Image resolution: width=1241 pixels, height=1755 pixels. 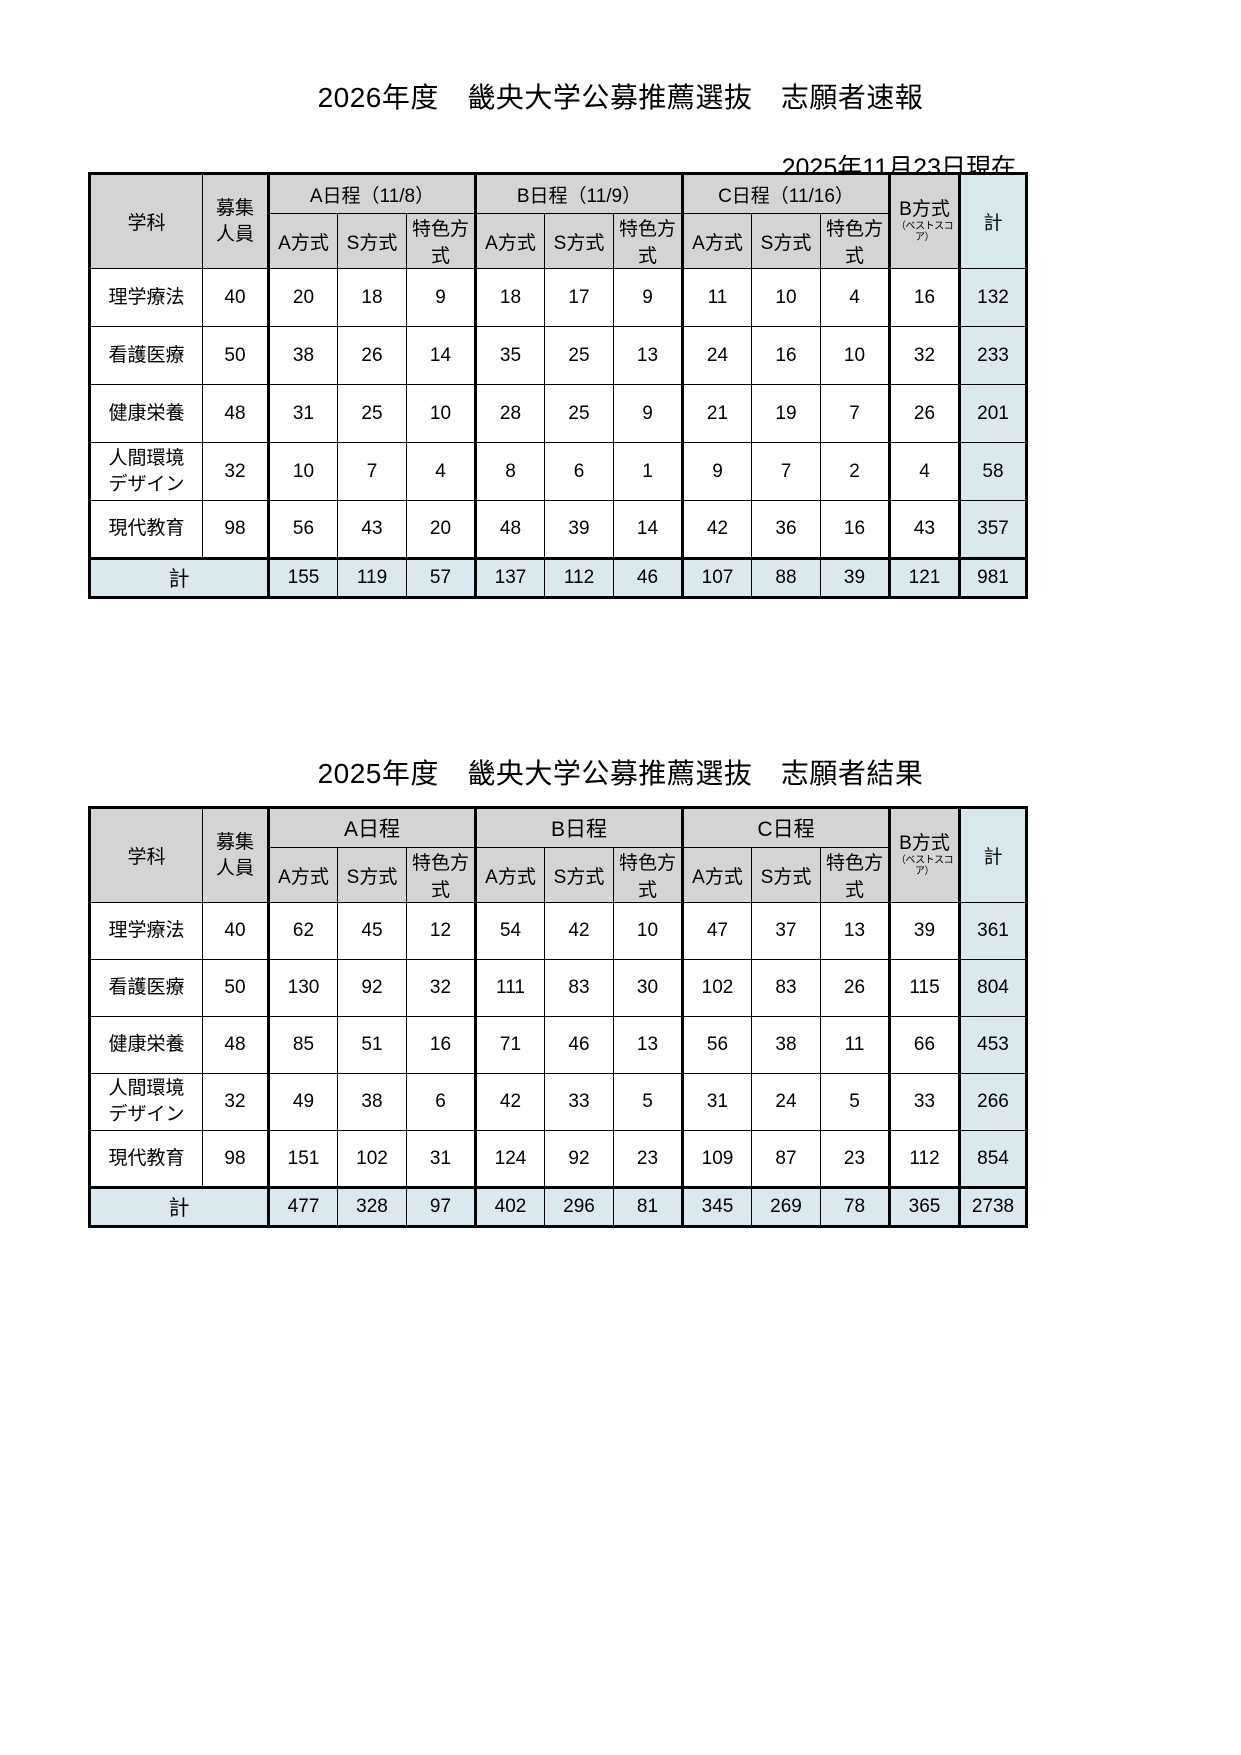 What do you see at coordinates (924, 1159) in the screenshot?
I see `cell-value-b: 112` at bounding box center [924, 1159].